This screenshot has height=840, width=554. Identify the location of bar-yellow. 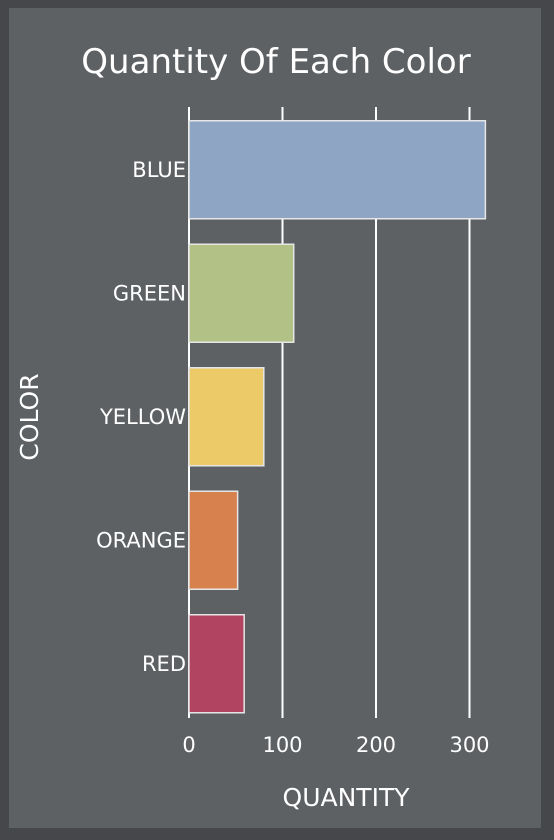
(226, 417).